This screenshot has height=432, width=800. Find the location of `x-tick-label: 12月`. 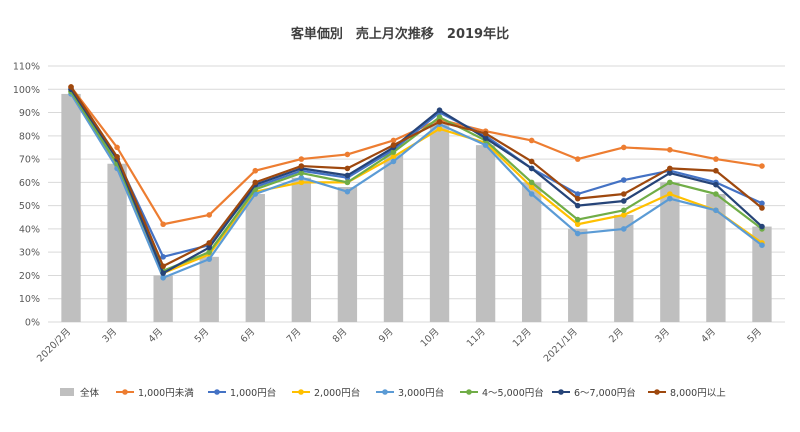

x-tick-label: 12月 is located at coordinates (522, 337).